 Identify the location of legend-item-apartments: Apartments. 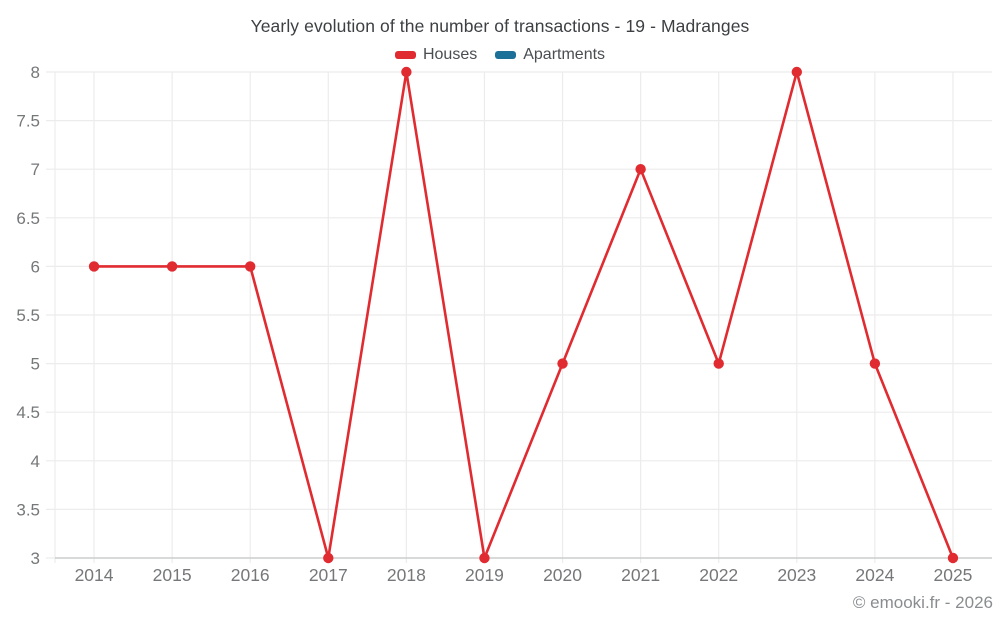
(550, 55).